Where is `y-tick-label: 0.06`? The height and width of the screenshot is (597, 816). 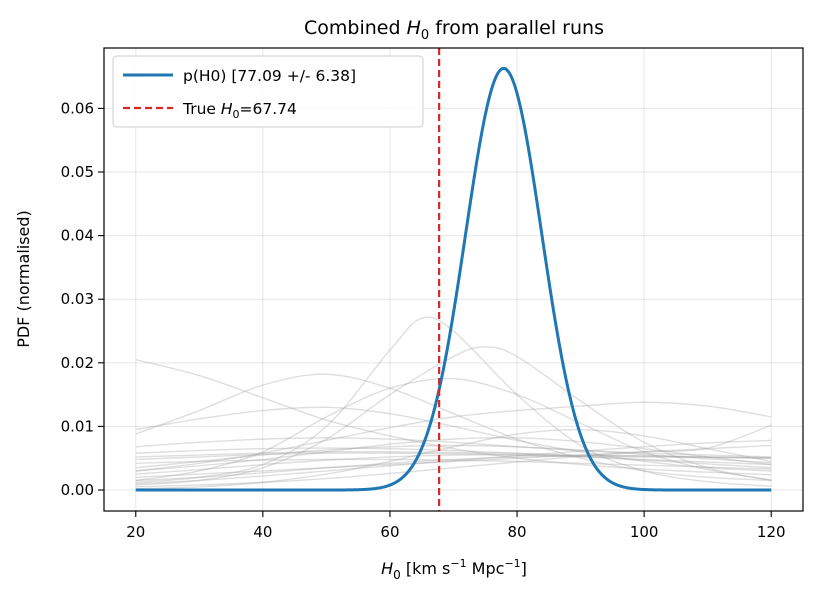 y-tick-label: 0.06 is located at coordinates (77, 108).